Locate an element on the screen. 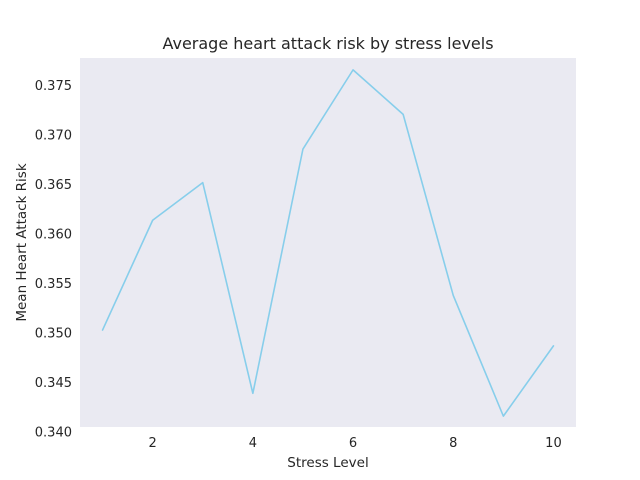 The image size is (640, 480). x-axis-ticks: 2 4 6 8 10 is located at coordinates (355, 443).